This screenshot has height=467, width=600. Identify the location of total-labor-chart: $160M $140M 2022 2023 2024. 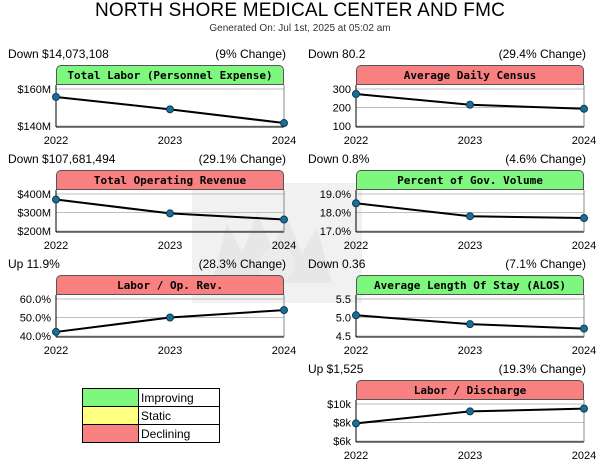
(156, 115).